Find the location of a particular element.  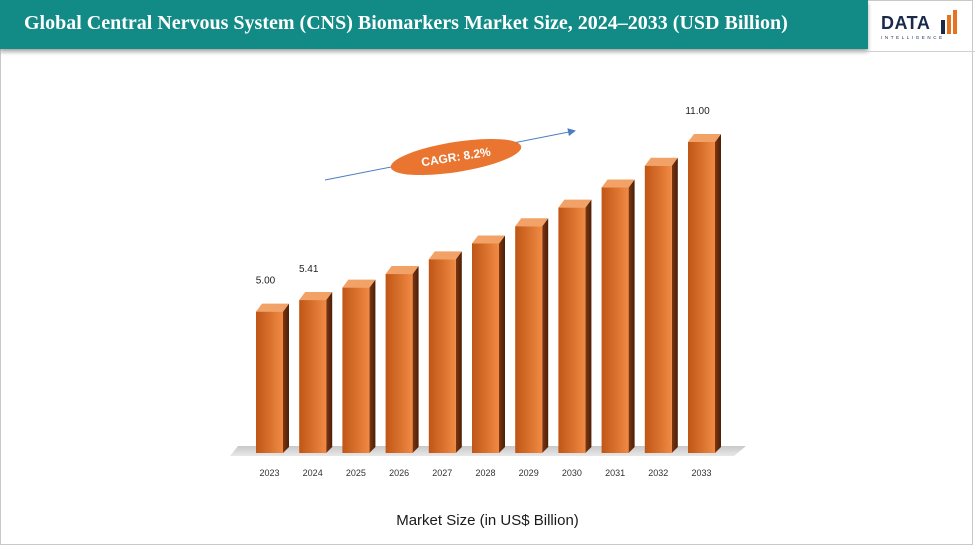

bar-front-2032 is located at coordinates (658, 309).